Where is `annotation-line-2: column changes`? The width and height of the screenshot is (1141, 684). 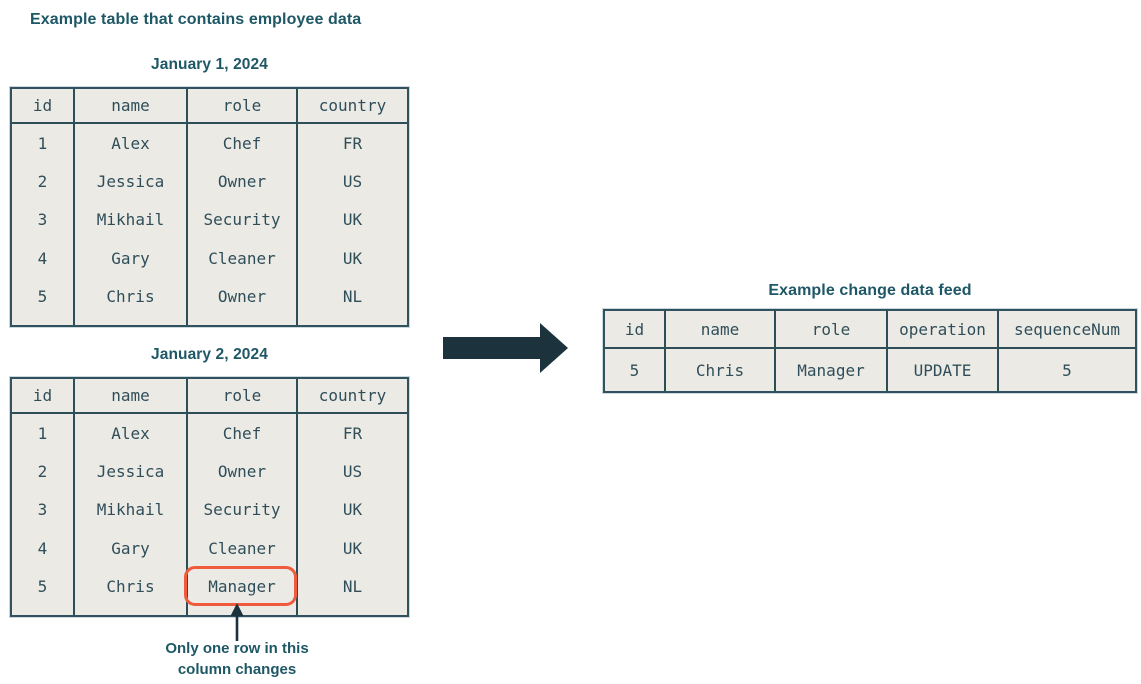 annotation-line-2: column changes is located at coordinates (237, 669).